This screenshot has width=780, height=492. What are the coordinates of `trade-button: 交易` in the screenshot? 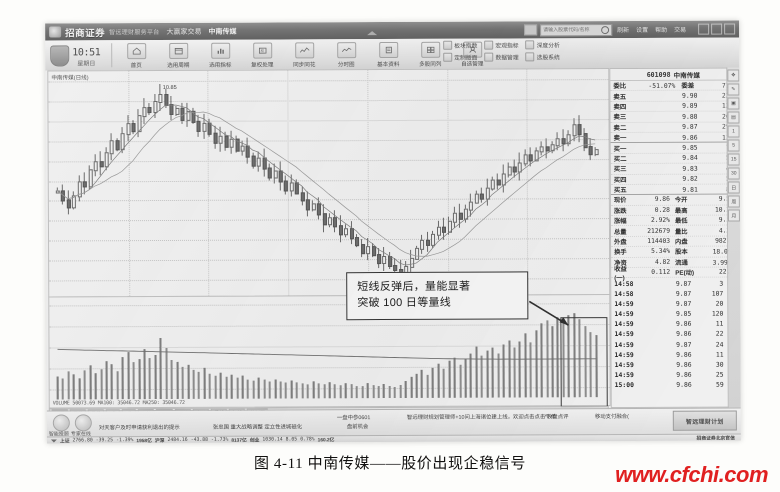 It's located at (680, 30).